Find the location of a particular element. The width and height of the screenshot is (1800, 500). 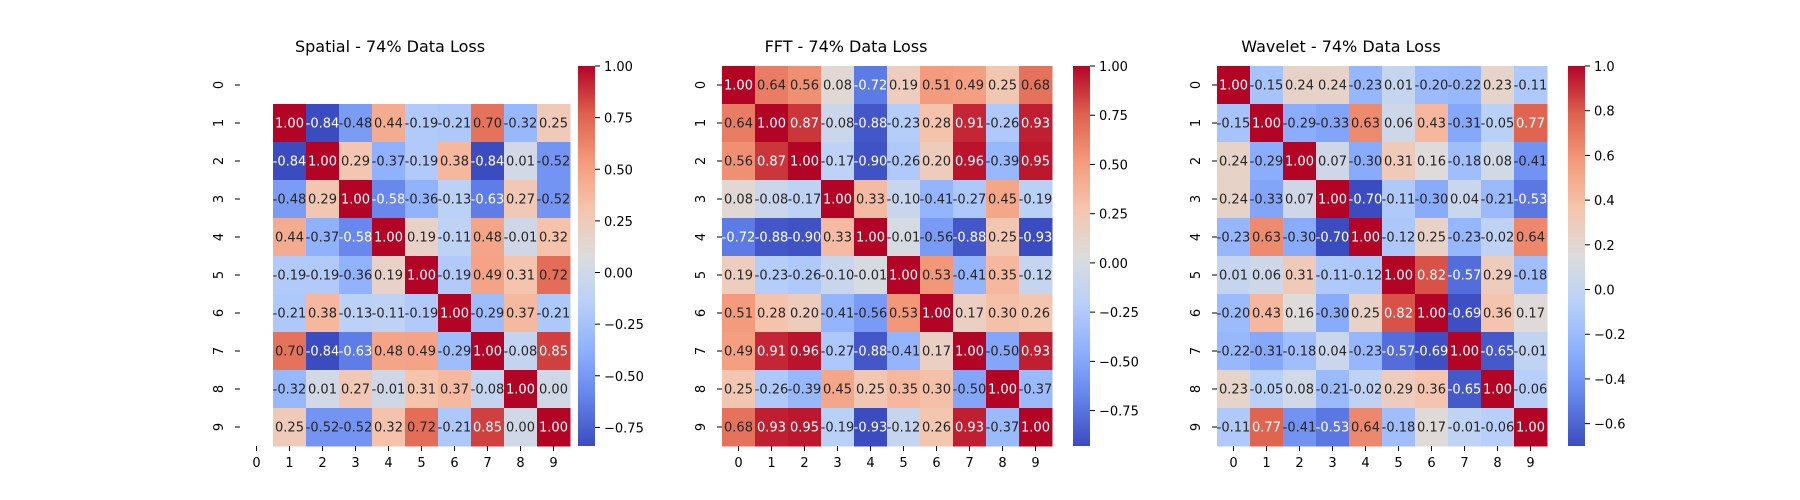

fft-colorbar-tick-label: 0.50 is located at coordinates (1113, 165).